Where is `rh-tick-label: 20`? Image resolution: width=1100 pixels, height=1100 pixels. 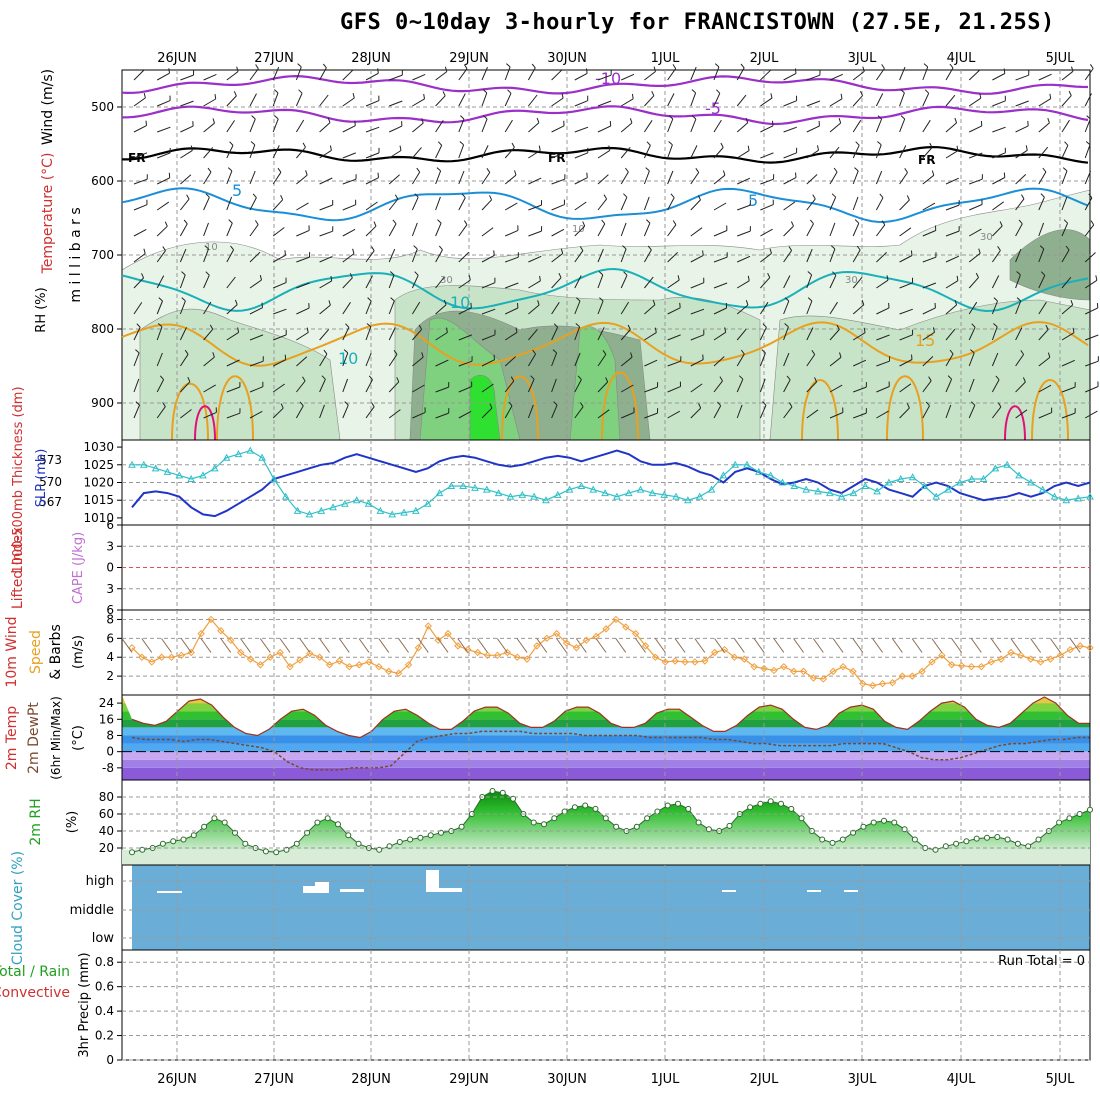 rh-tick-label: 20 is located at coordinates (106, 848).